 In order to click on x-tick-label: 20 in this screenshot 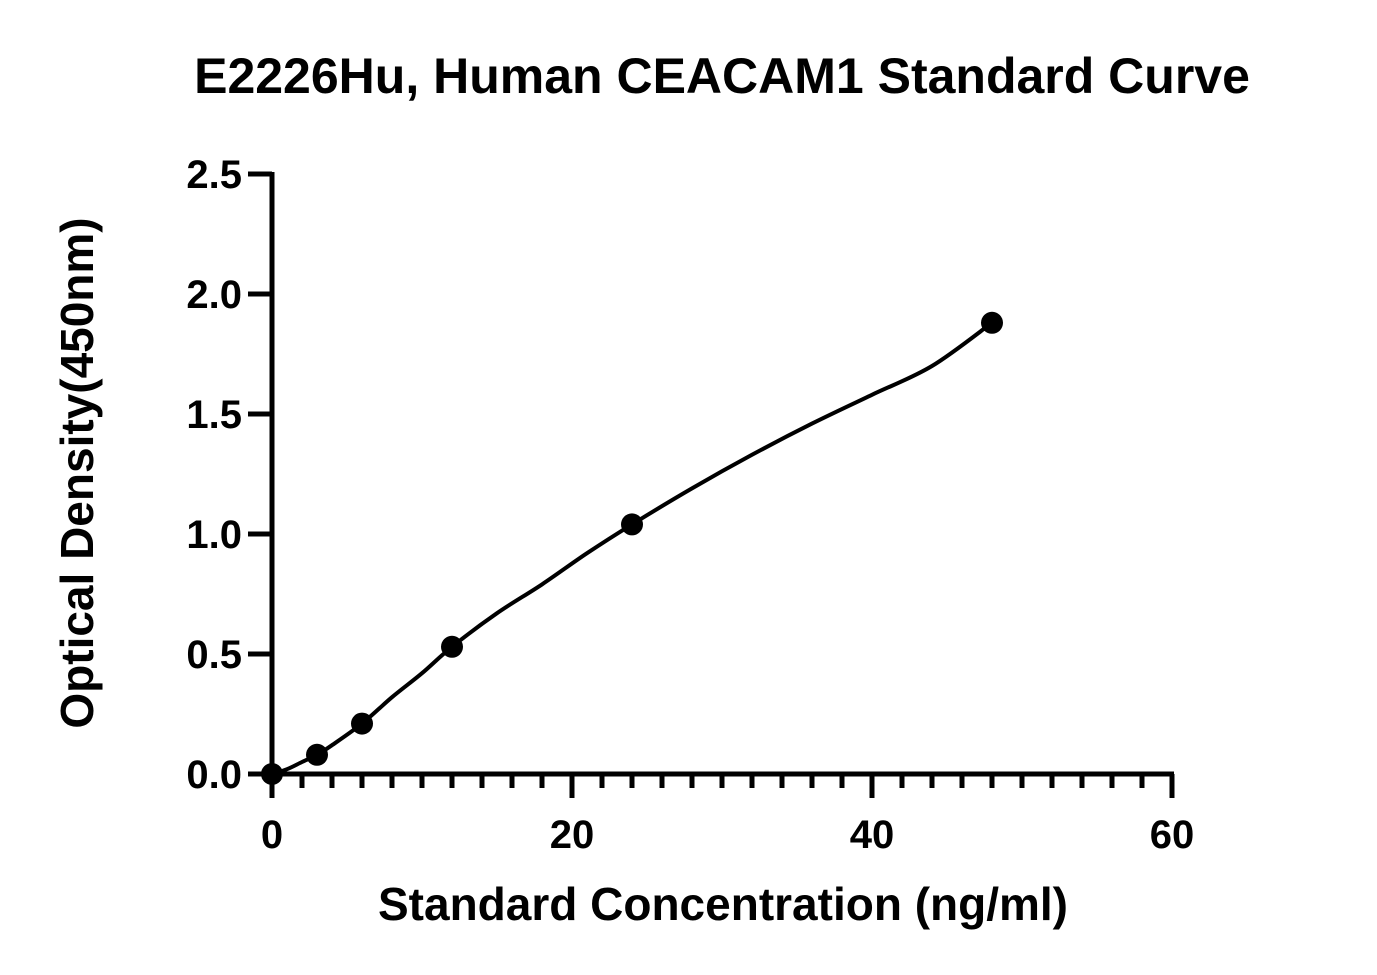, I will do `click(572, 835)`.